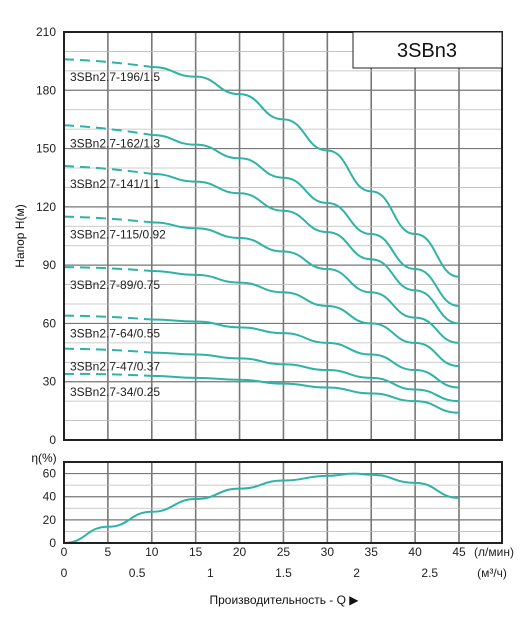 Image resolution: width=529 pixels, height=623 pixels. Describe the element at coordinates (50, 520) in the screenshot. I see `efficiency-y-tick-label: 20` at that location.